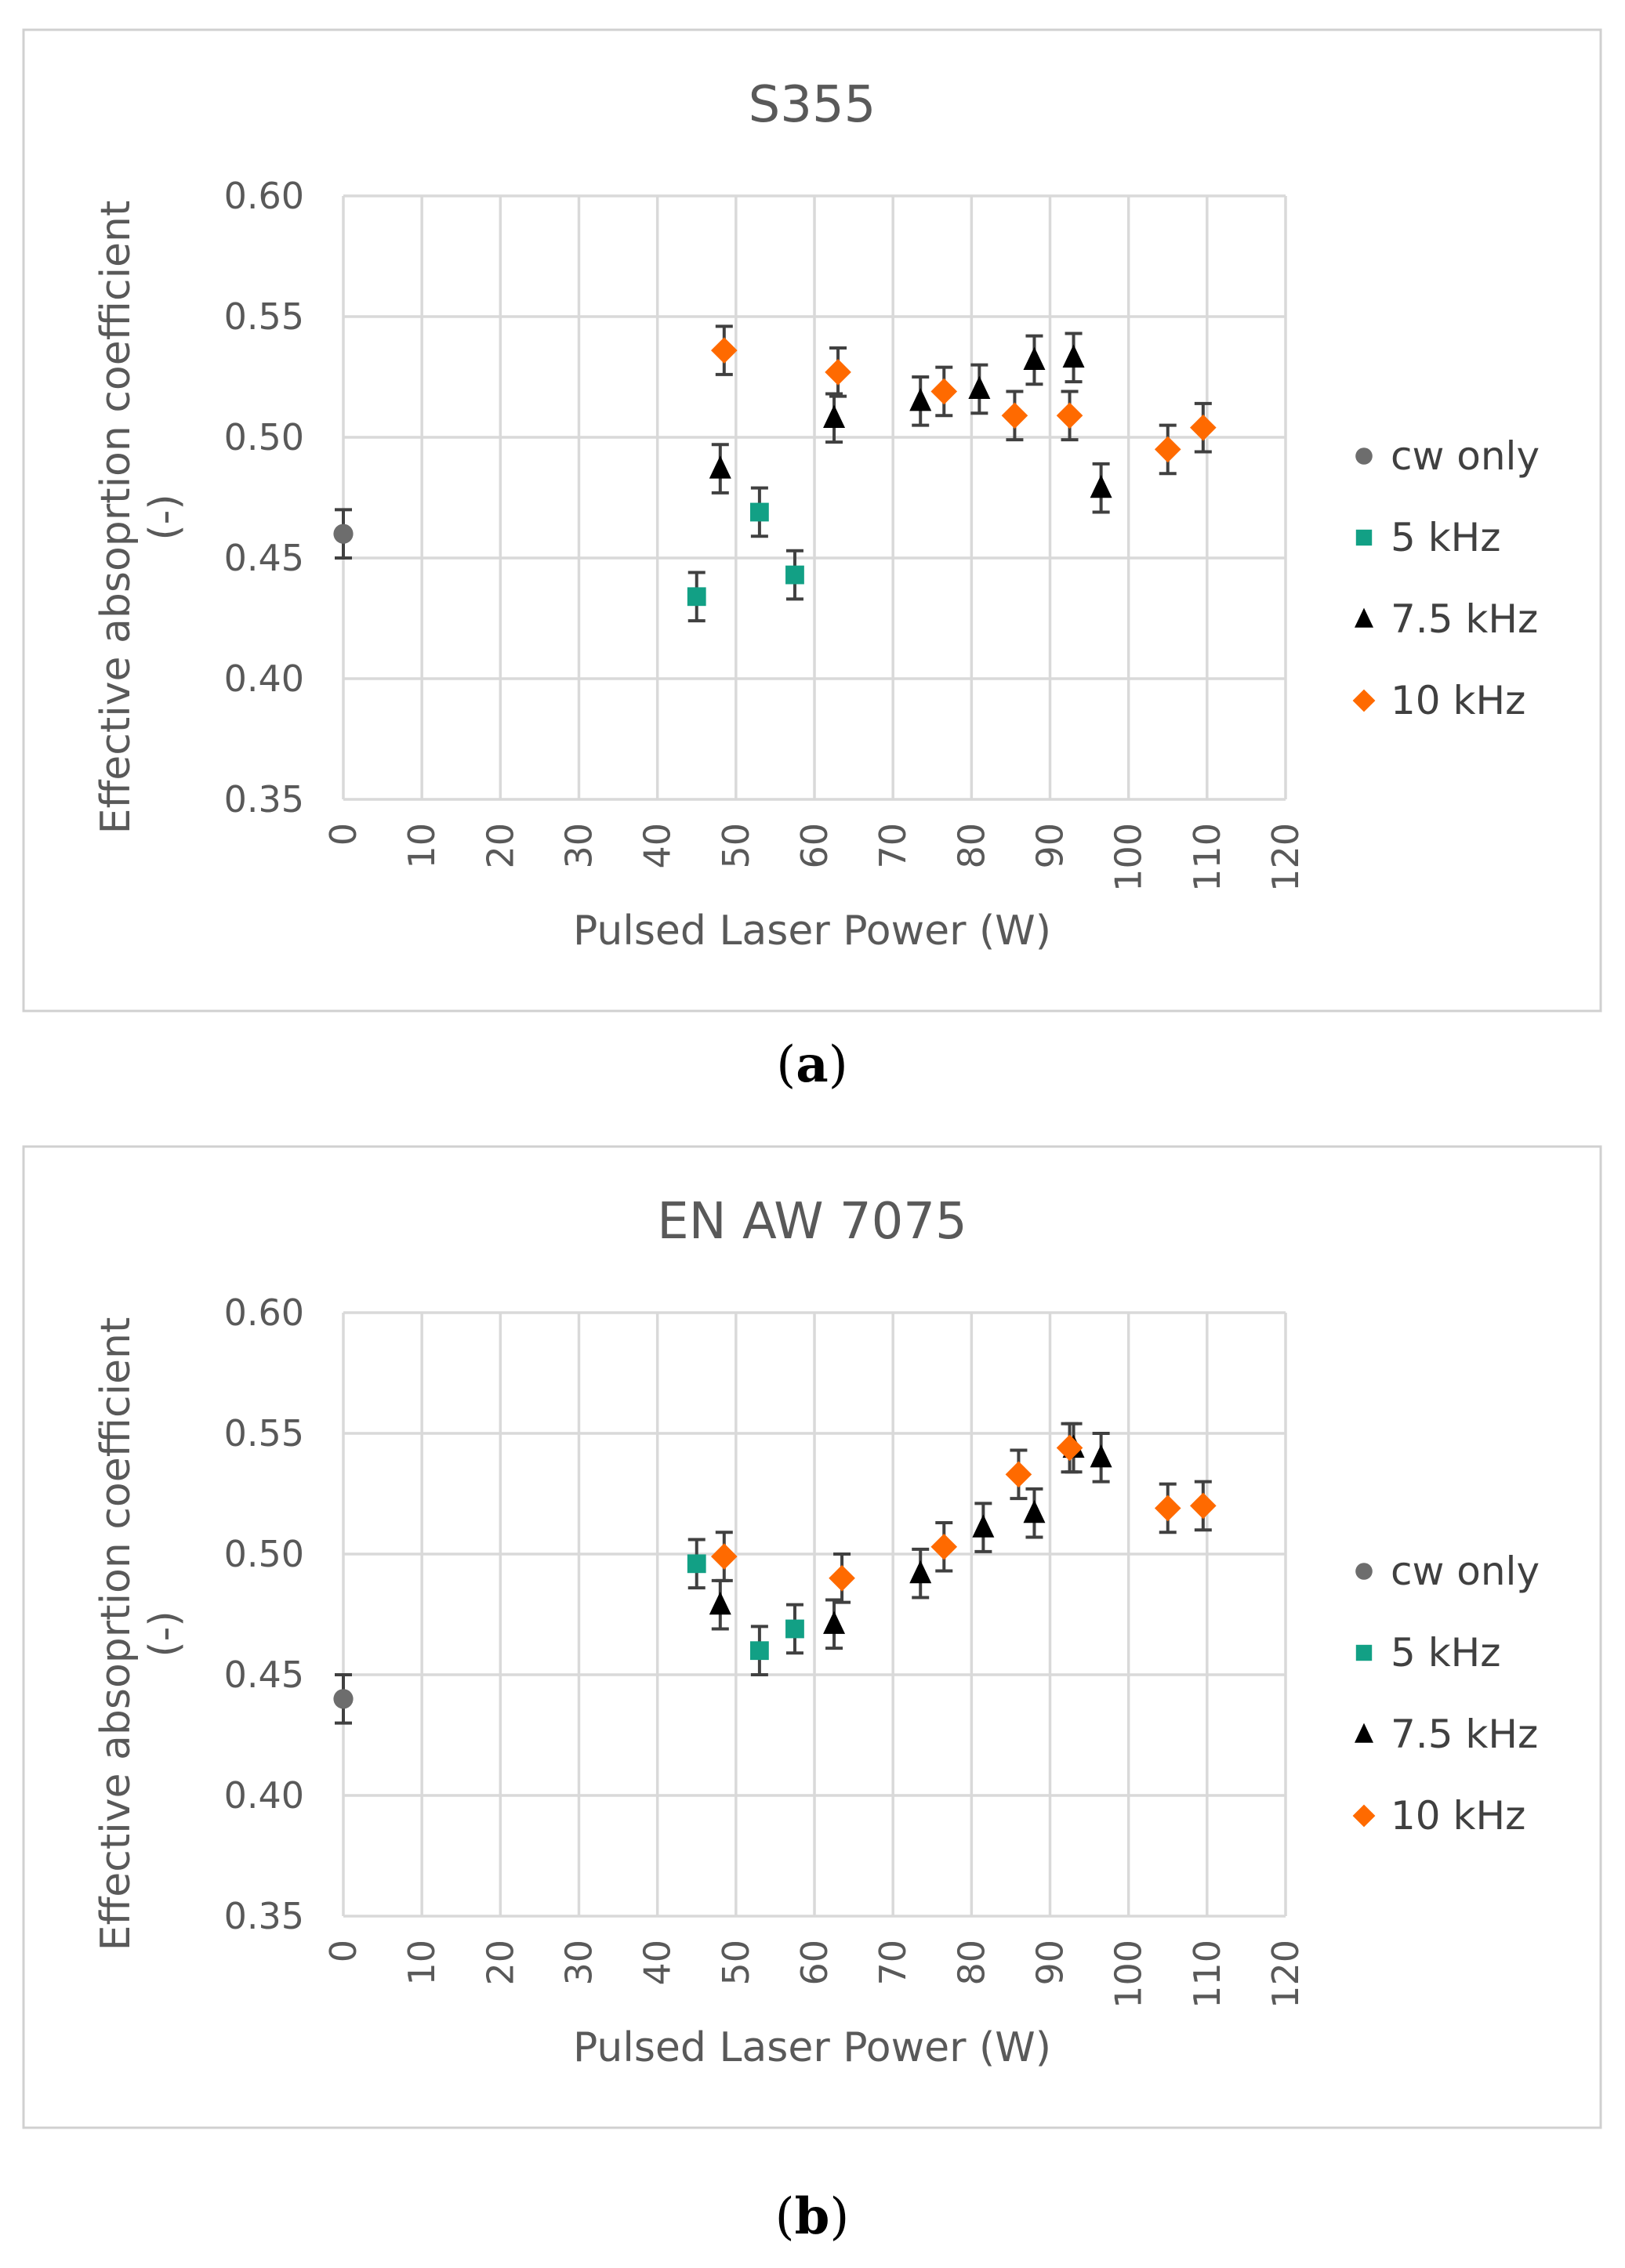 The height and width of the screenshot is (2268, 1625). I want to click on x-tick-label: 50, so click(736, 846).